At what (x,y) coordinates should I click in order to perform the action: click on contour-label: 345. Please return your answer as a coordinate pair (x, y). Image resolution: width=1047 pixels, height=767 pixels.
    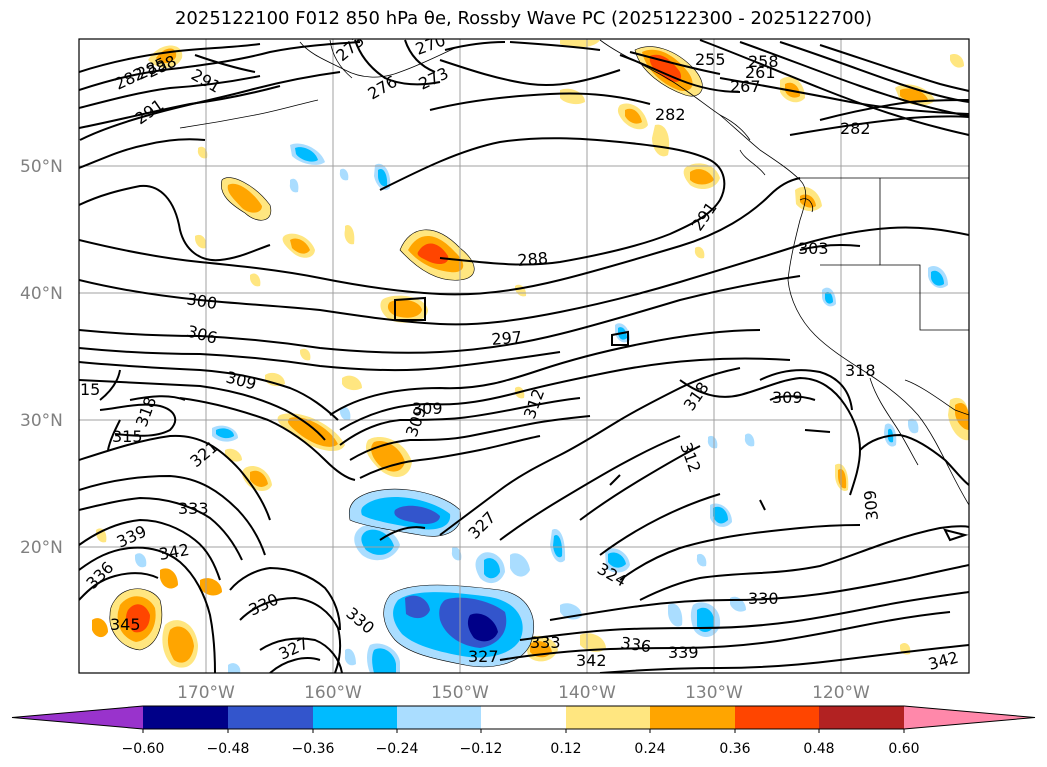
    Looking at the image, I should click on (125, 624).